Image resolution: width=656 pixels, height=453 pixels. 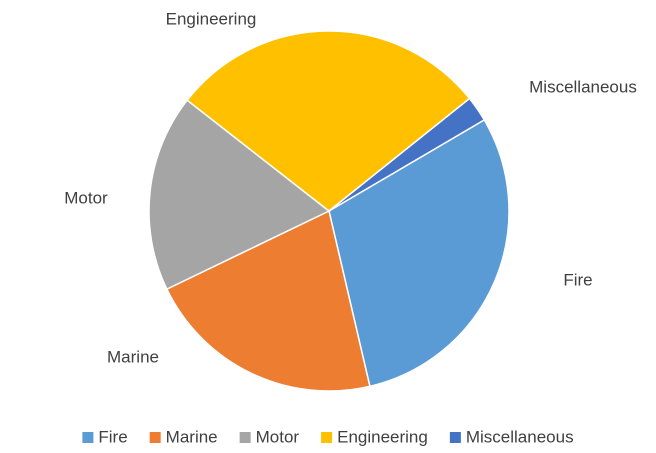 I want to click on slice-label: Motor, so click(x=86, y=197).